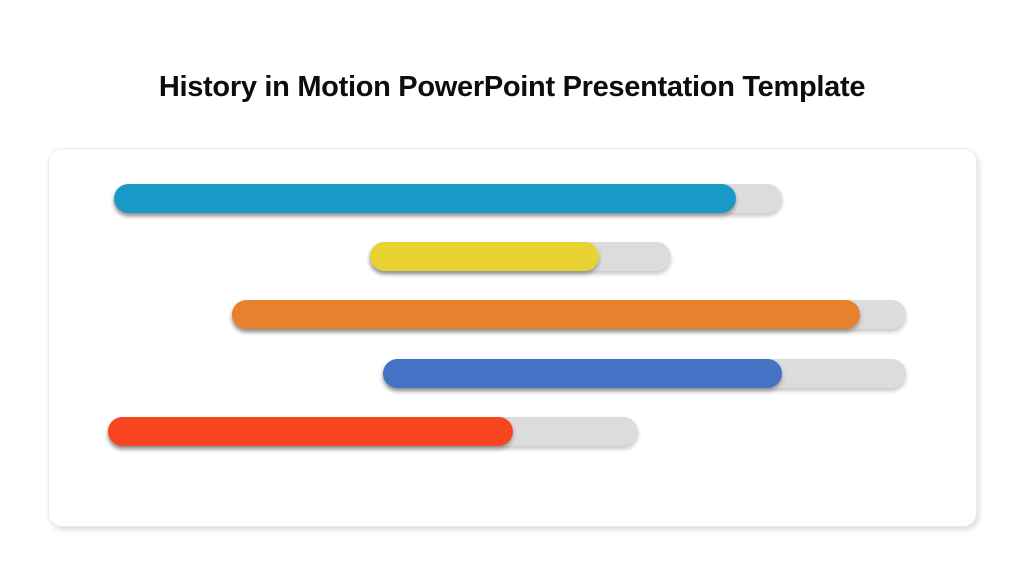 The width and height of the screenshot is (1024, 576). I want to click on timeline-row-4-bar, so click(582, 373).